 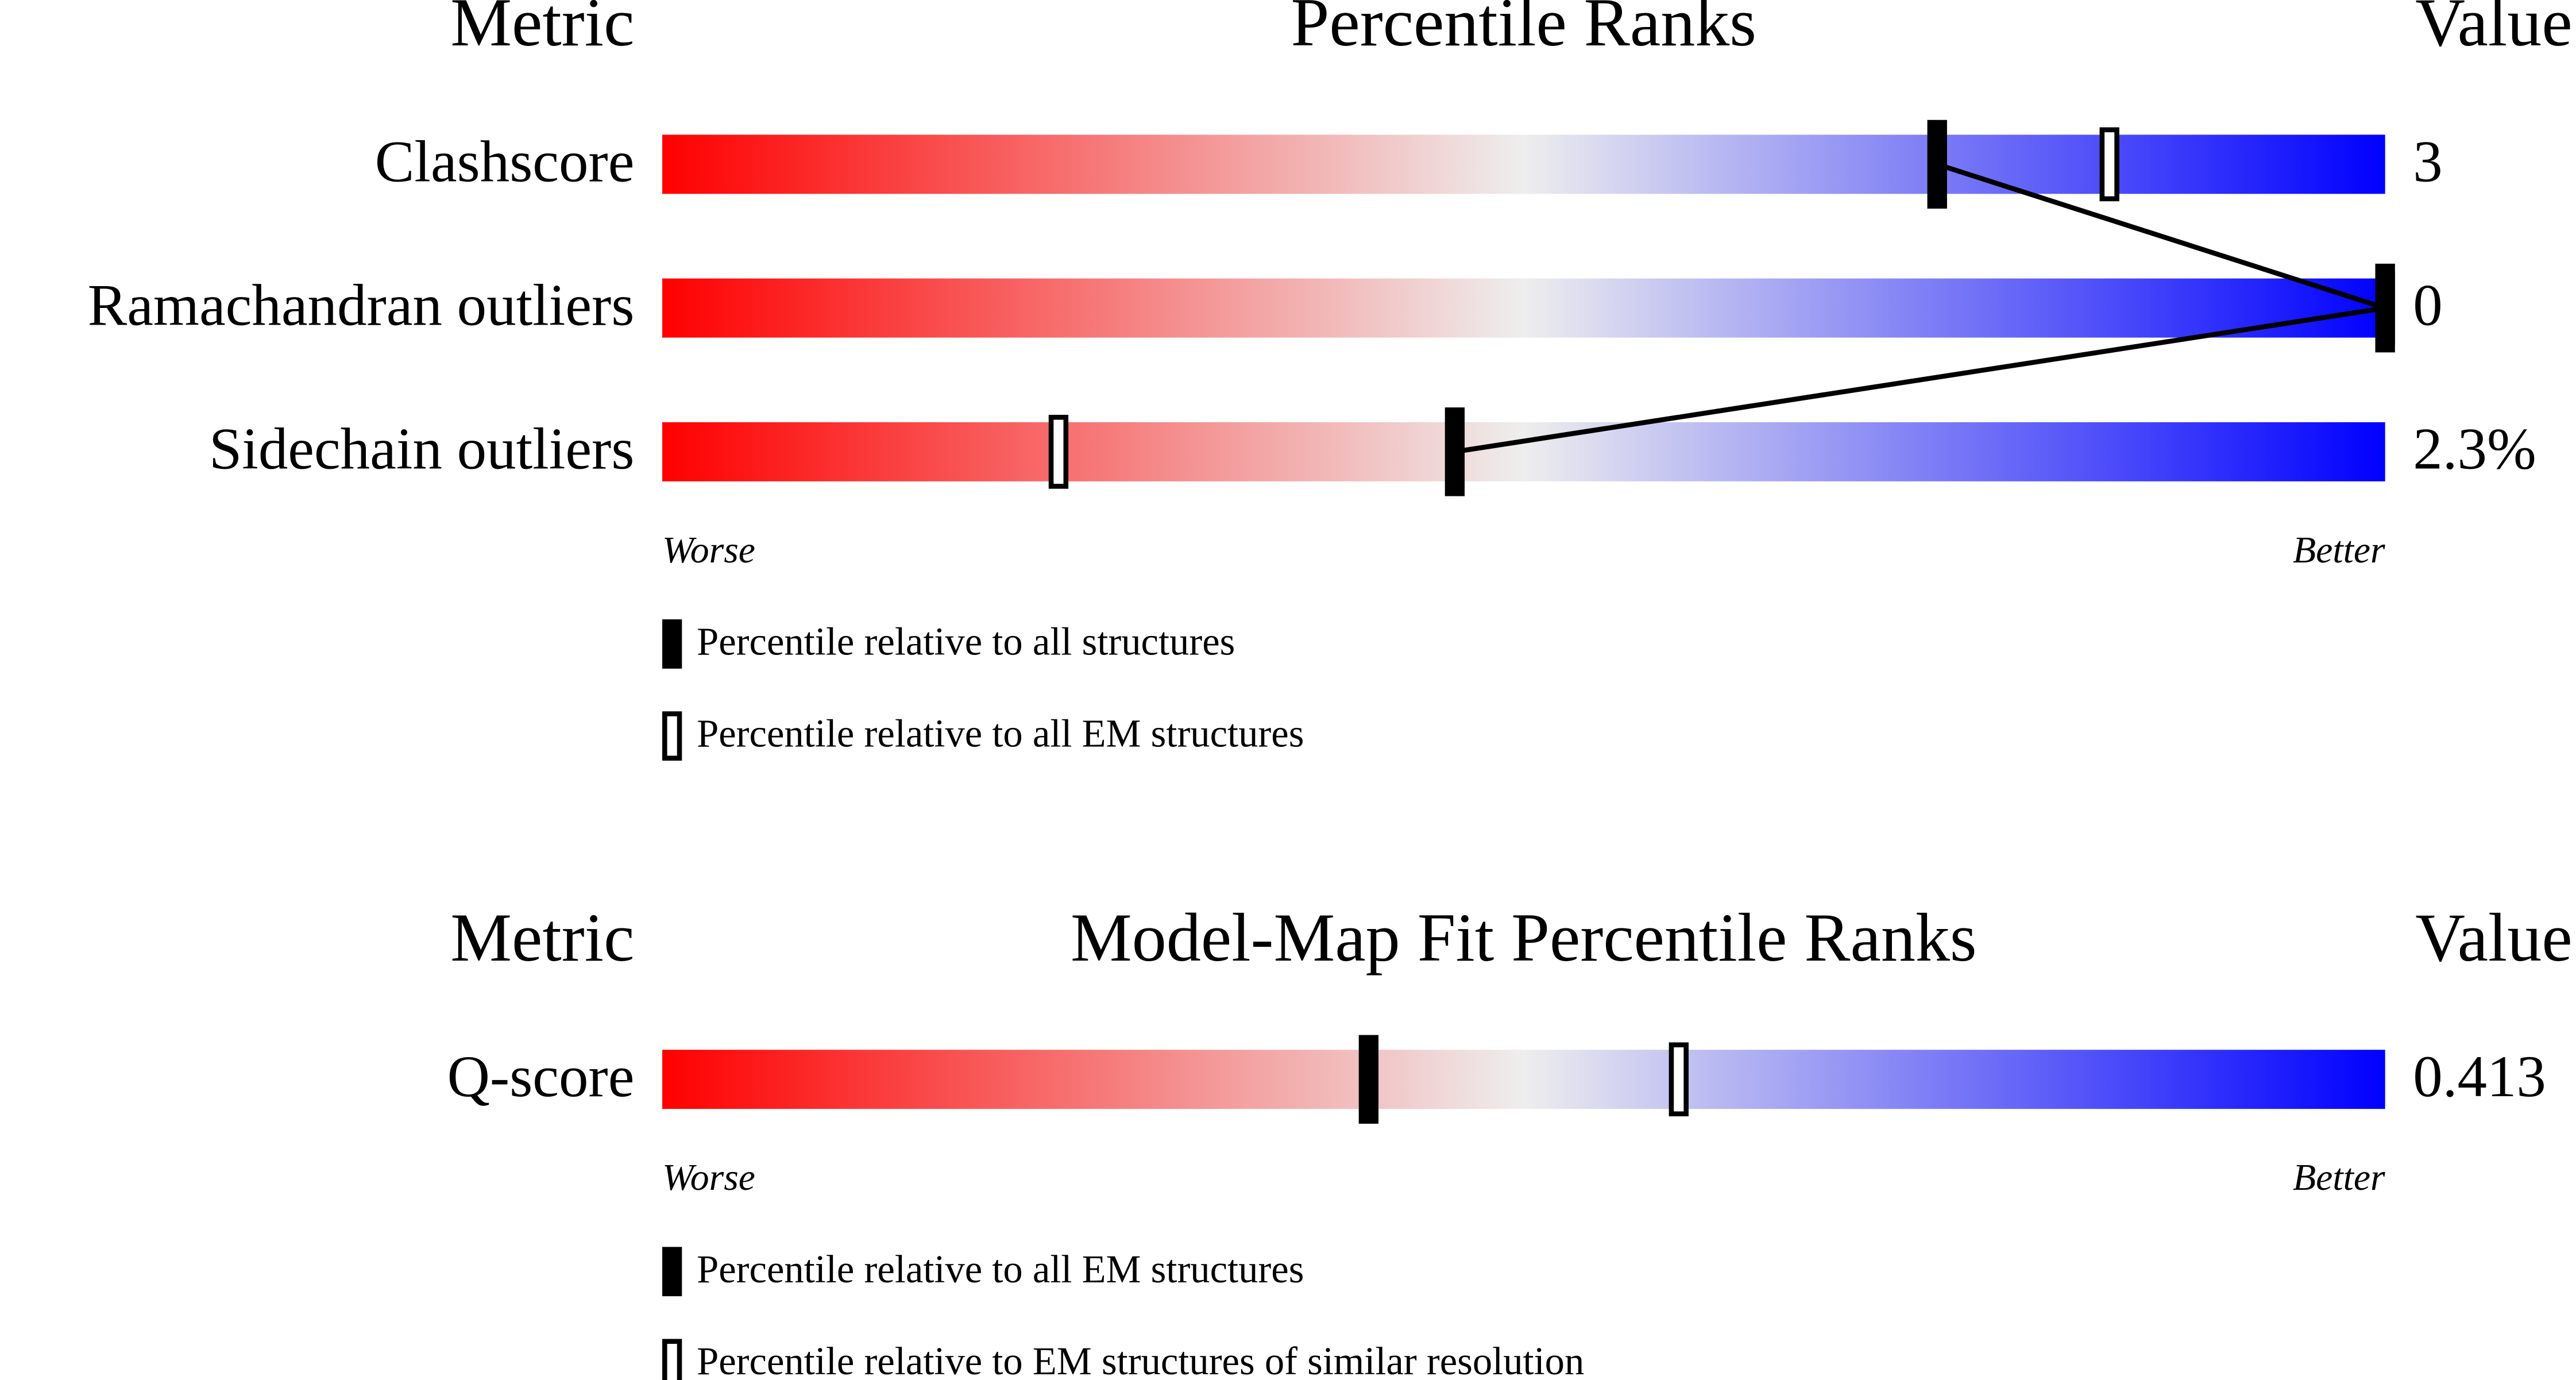 I want to click on value-label: 2.3%, so click(x=2474, y=449).